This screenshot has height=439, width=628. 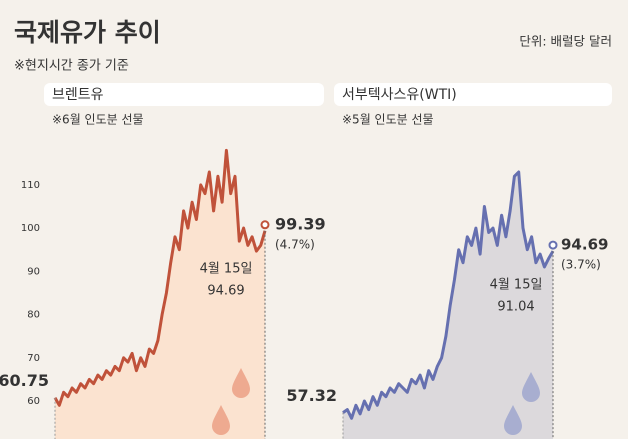 What do you see at coordinates (300, 223) in the screenshot?
I see `end-value-label: 99.39` at bounding box center [300, 223].